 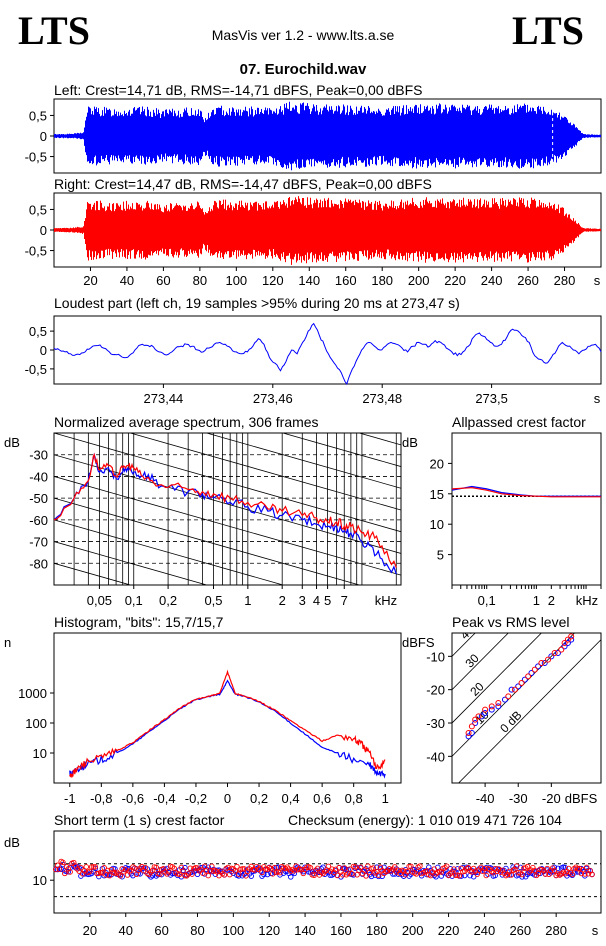 I want to click on spectrum-title: Normalized average spectrum, 306 frames, so click(x=186, y=422).